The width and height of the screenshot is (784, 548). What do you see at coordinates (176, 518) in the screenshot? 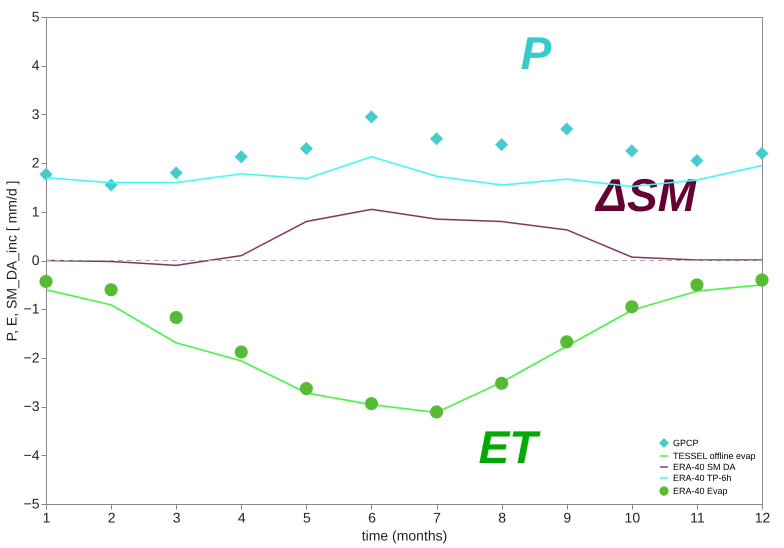
I see `x-tick-label: 3` at bounding box center [176, 518].